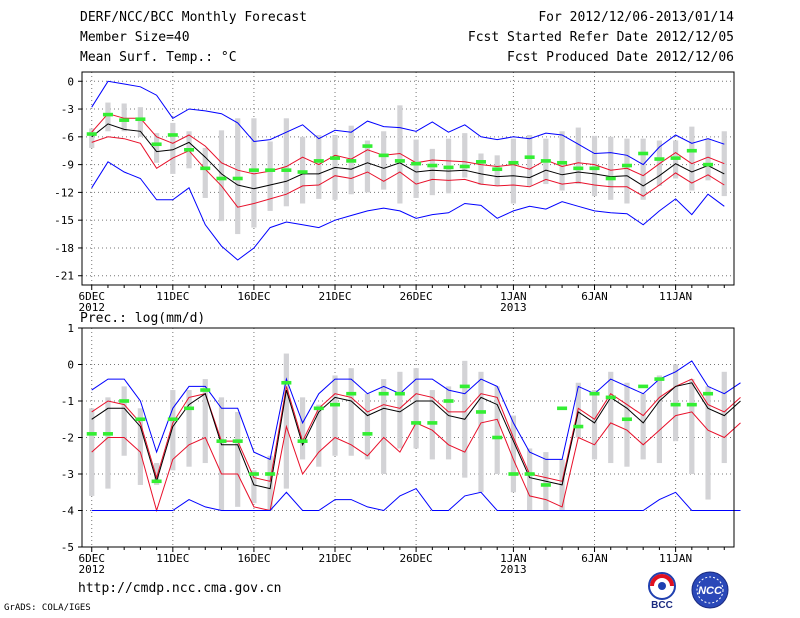 The width and height of the screenshot is (800, 618). What do you see at coordinates (67, 109) in the screenshot?
I see `y-tick-label: -3` at bounding box center [67, 109].